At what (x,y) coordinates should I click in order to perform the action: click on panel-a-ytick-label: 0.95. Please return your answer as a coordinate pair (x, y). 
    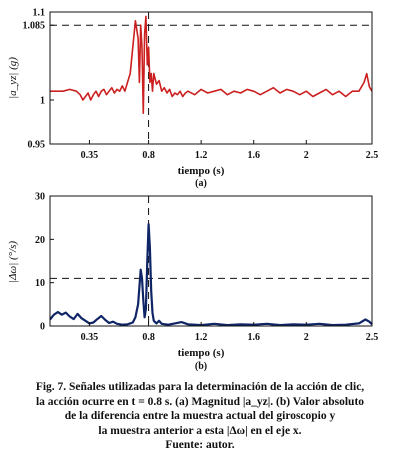
    Looking at the image, I should click on (37, 145).